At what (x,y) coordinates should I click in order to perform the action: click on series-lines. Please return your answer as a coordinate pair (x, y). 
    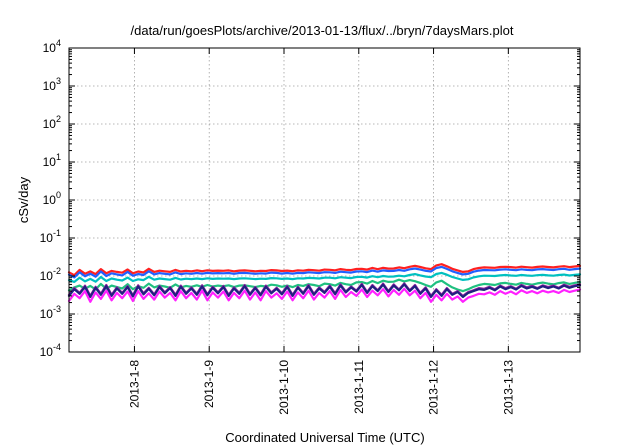
    Looking at the image, I should click on (324, 283).